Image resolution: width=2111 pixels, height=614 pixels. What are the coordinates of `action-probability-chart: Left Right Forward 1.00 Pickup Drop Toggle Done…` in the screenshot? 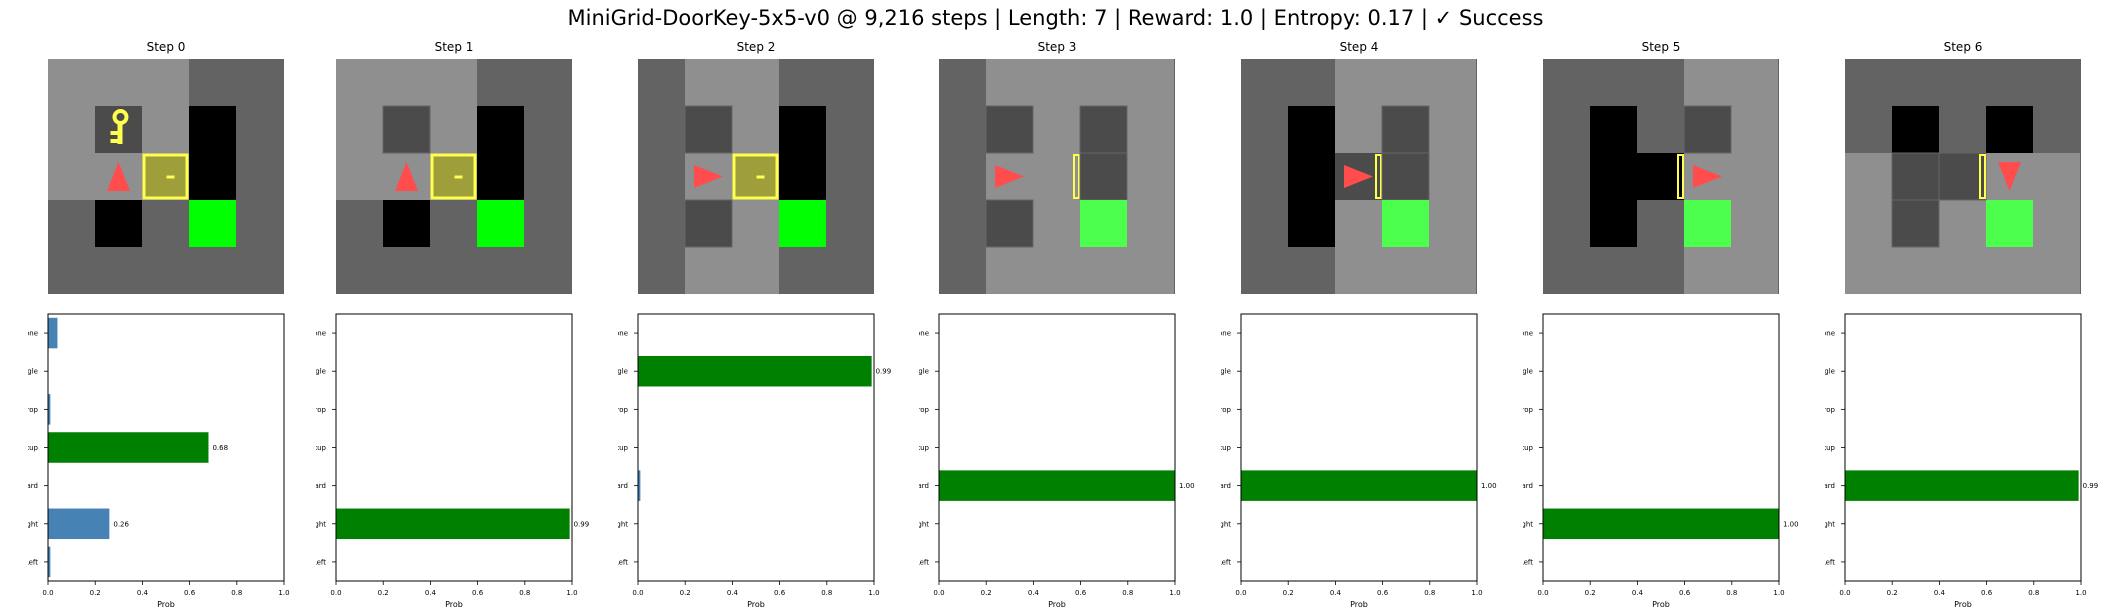 It's located at (1050, 460).